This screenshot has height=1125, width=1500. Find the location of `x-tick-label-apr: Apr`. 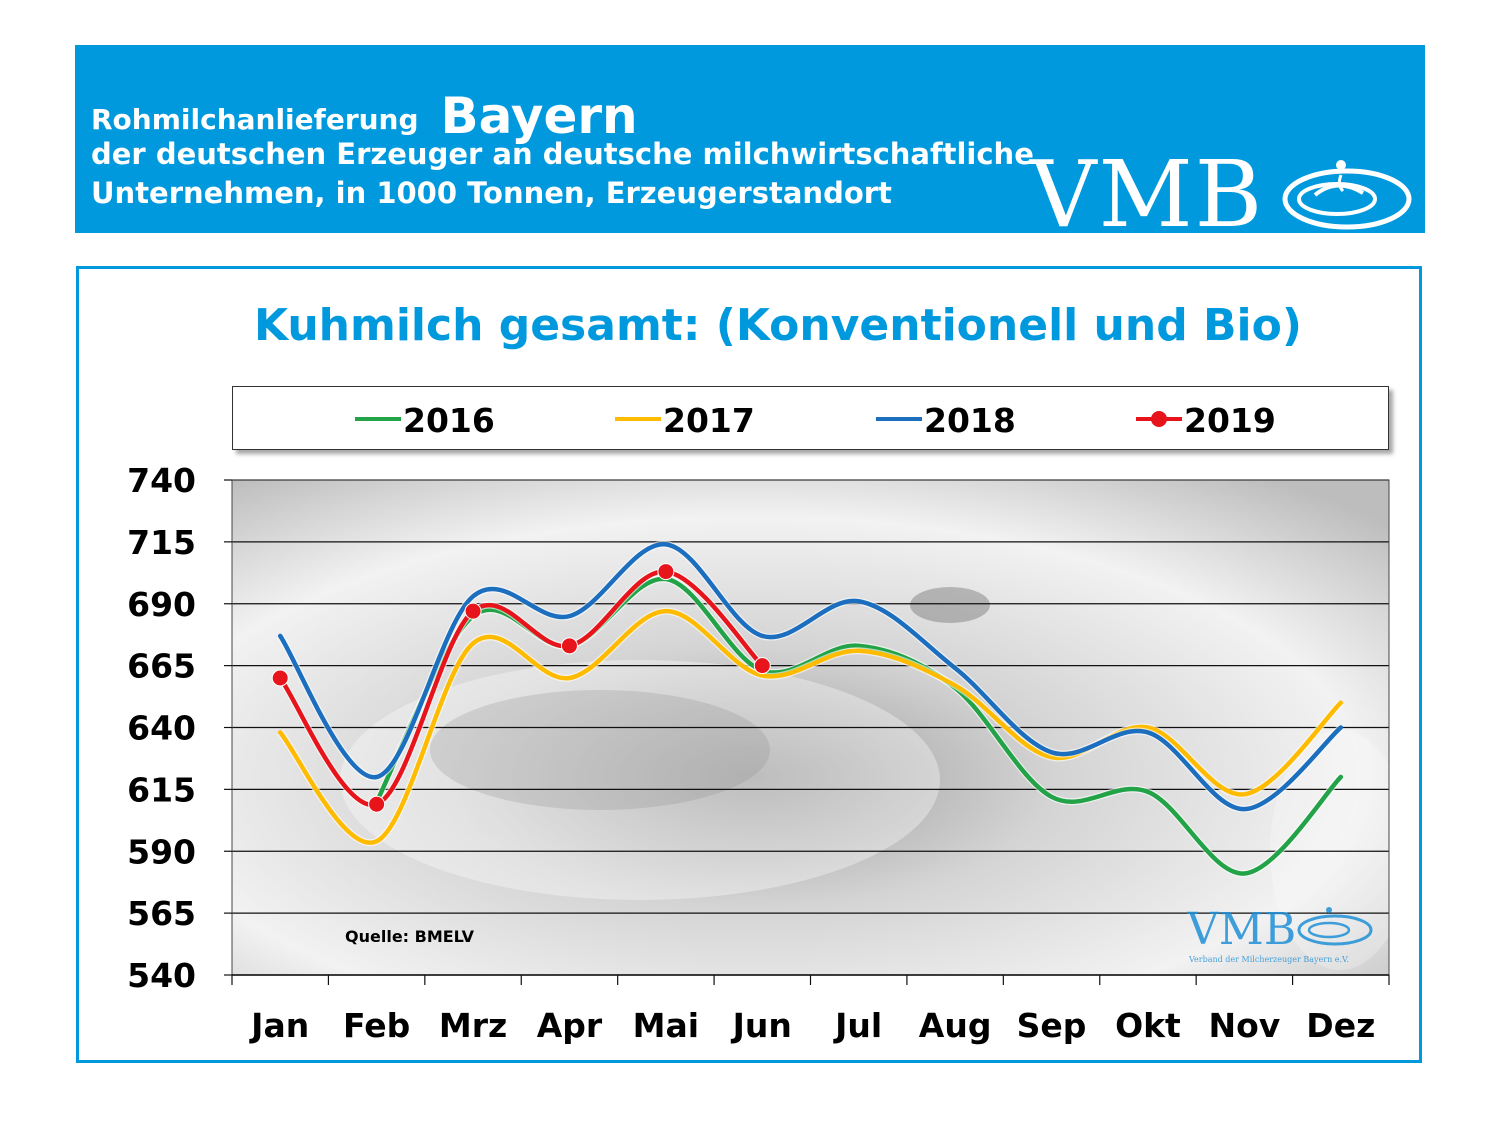

x-tick-label-apr: Apr is located at coordinates (570, 1025).